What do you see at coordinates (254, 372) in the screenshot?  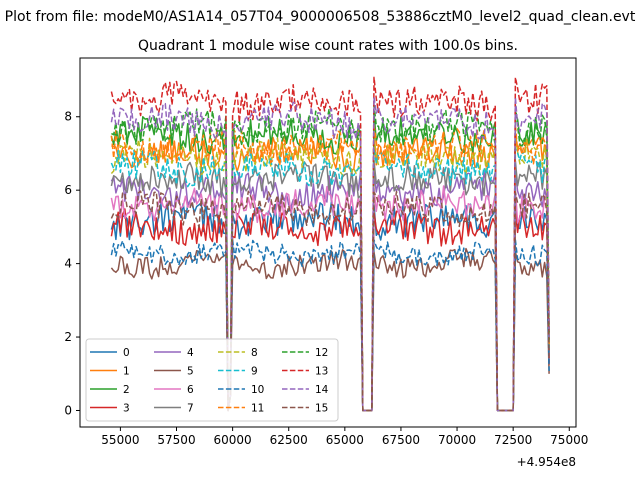 I see `legend-label-9: 9` at bounding box center [254, 372].